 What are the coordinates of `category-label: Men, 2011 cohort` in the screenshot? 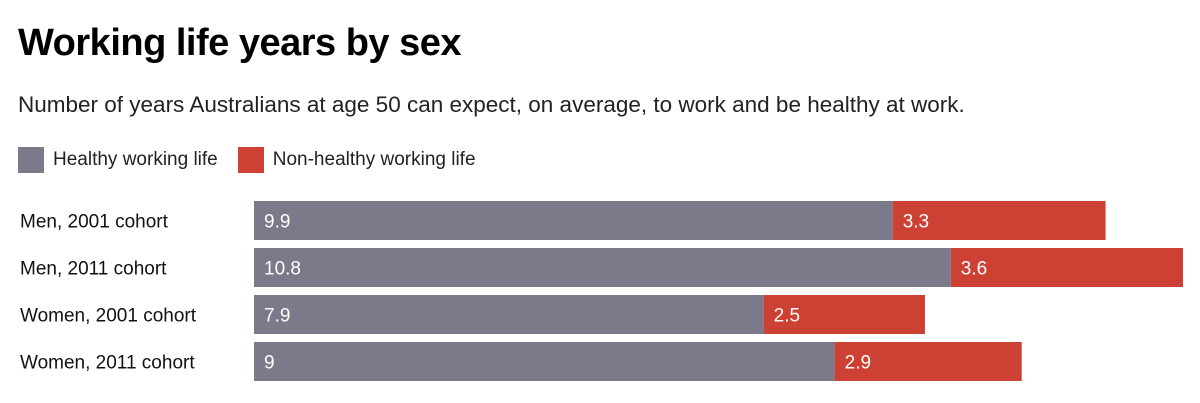 It's located at (93, 269).